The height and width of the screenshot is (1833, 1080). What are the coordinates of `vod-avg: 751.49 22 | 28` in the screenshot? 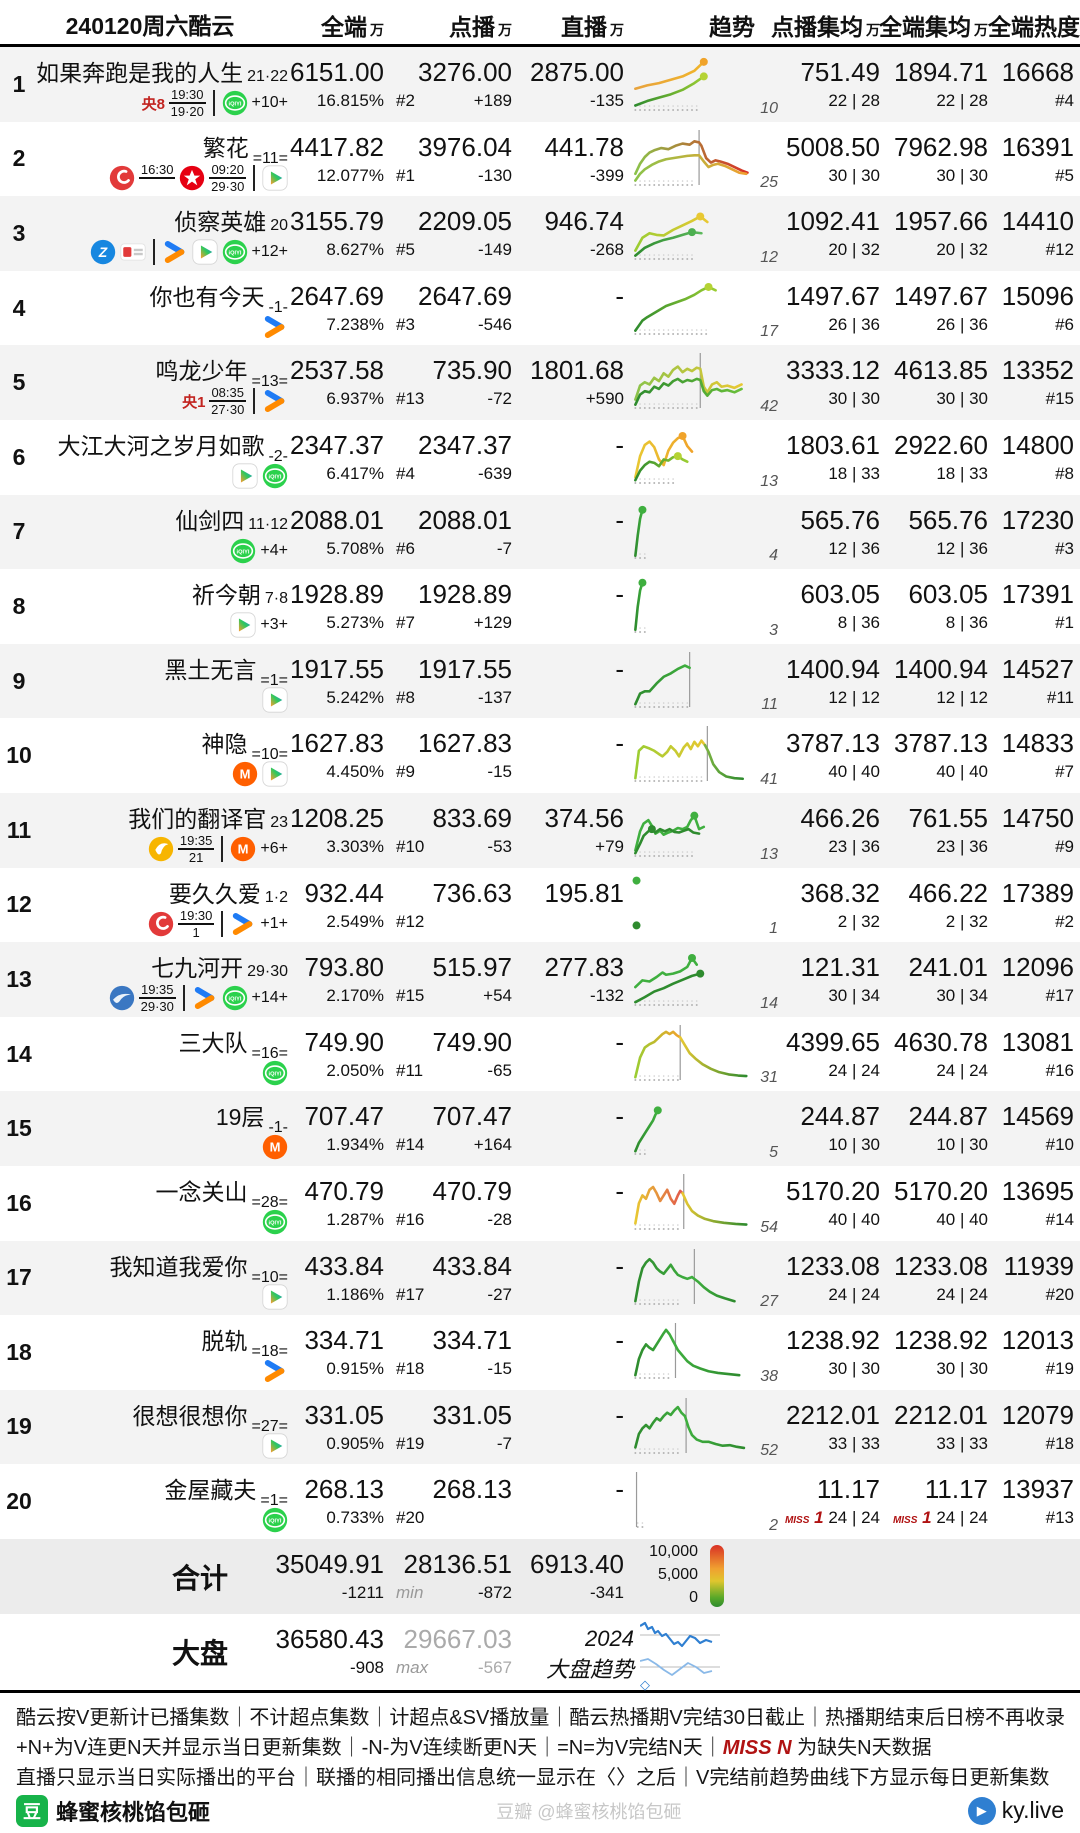 It's located at (812, 84).